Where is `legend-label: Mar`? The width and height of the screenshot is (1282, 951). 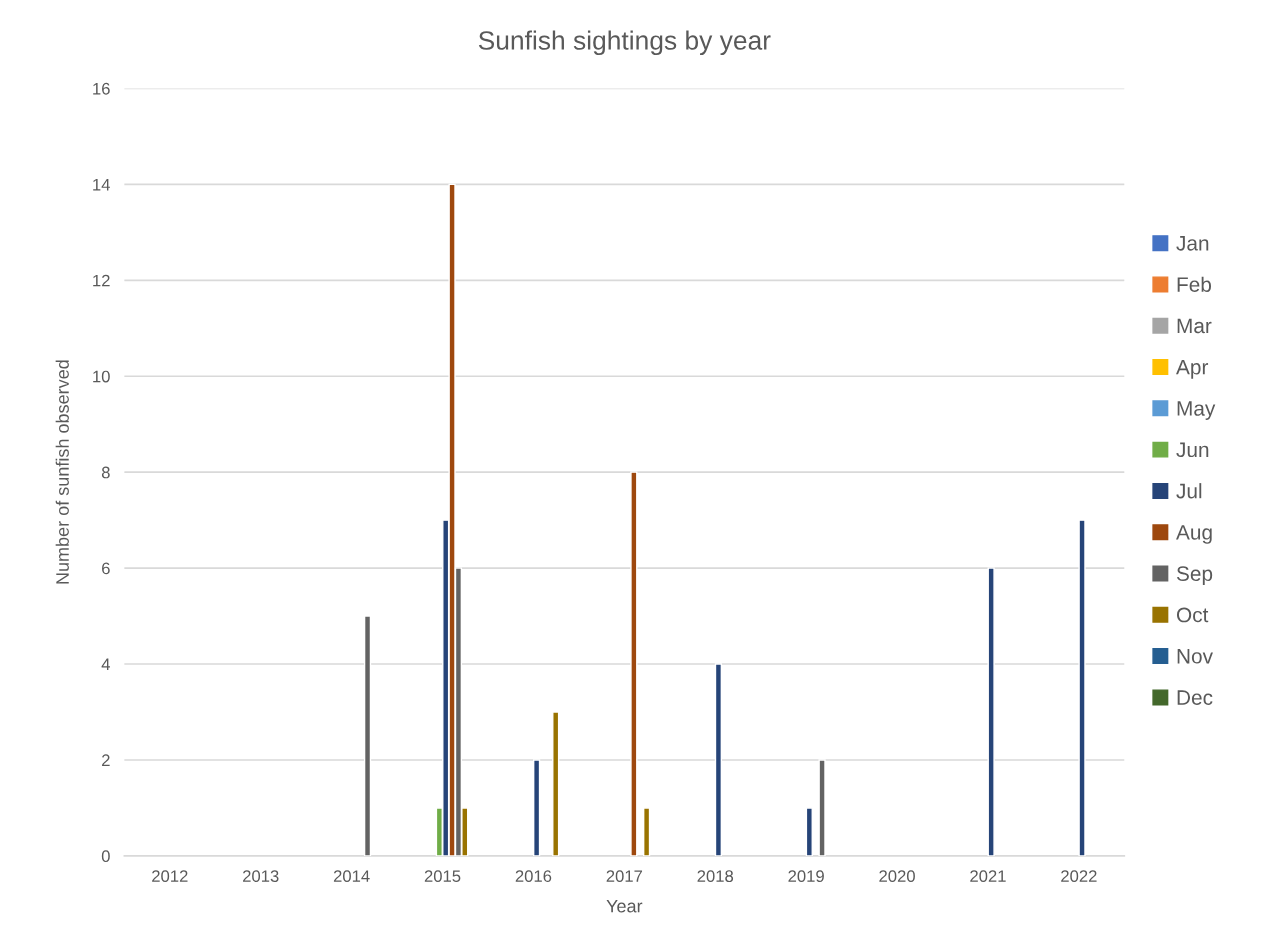
legend-label: Mar is located at coordinates (1194, 326).